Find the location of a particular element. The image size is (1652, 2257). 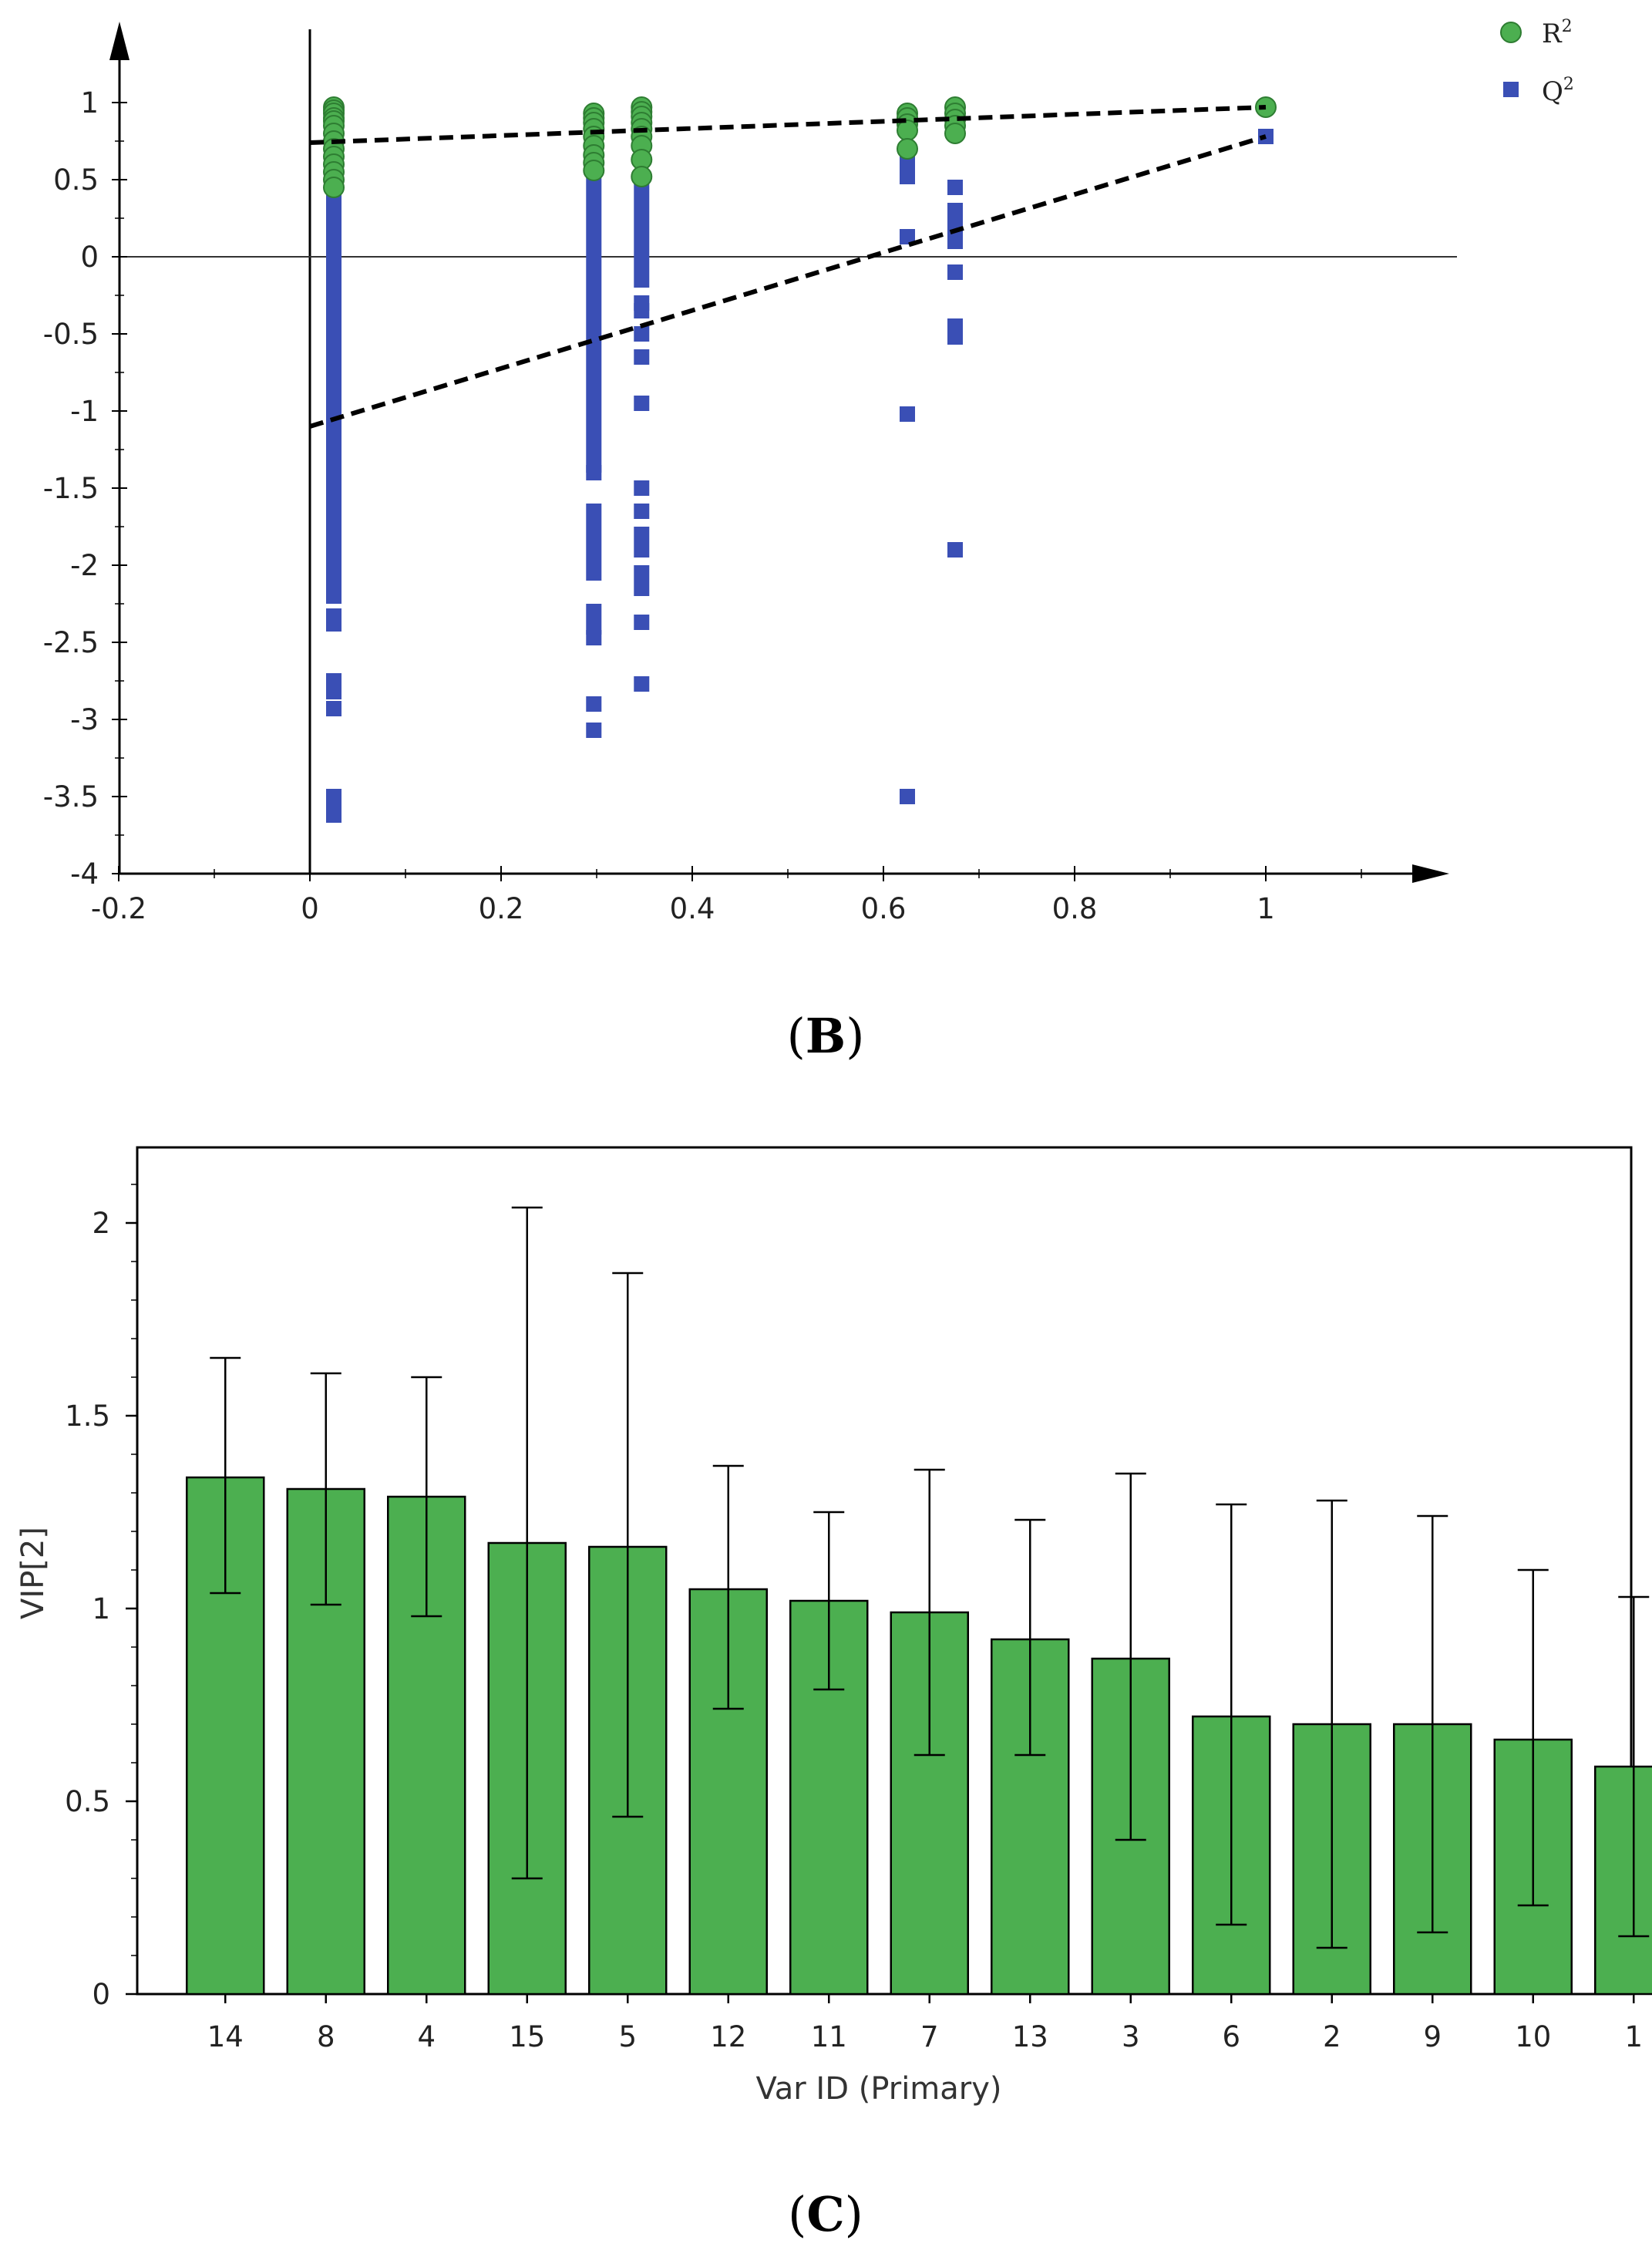

chart-b-x-arrow is located at coordinates (1430, 874).